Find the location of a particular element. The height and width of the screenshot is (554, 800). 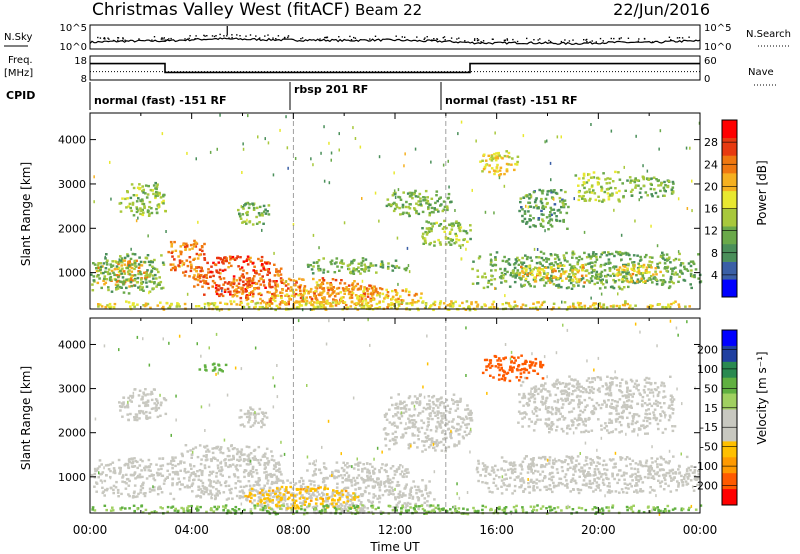

colorbar-swatch is located at coordinates (729, 235).